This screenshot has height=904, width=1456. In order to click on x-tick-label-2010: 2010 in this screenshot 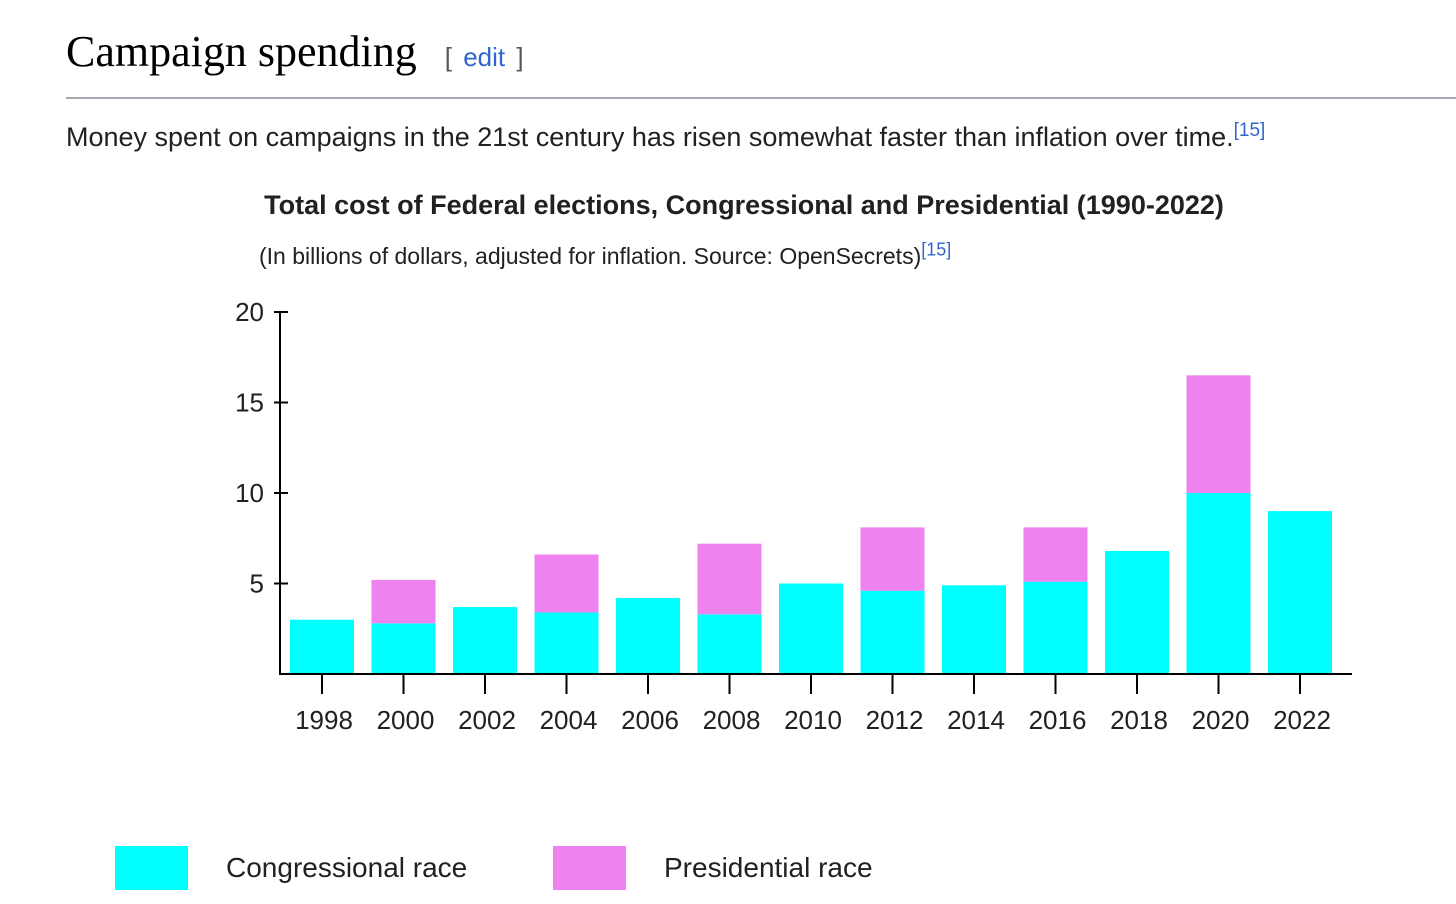, I will do `click(813, 720)`.